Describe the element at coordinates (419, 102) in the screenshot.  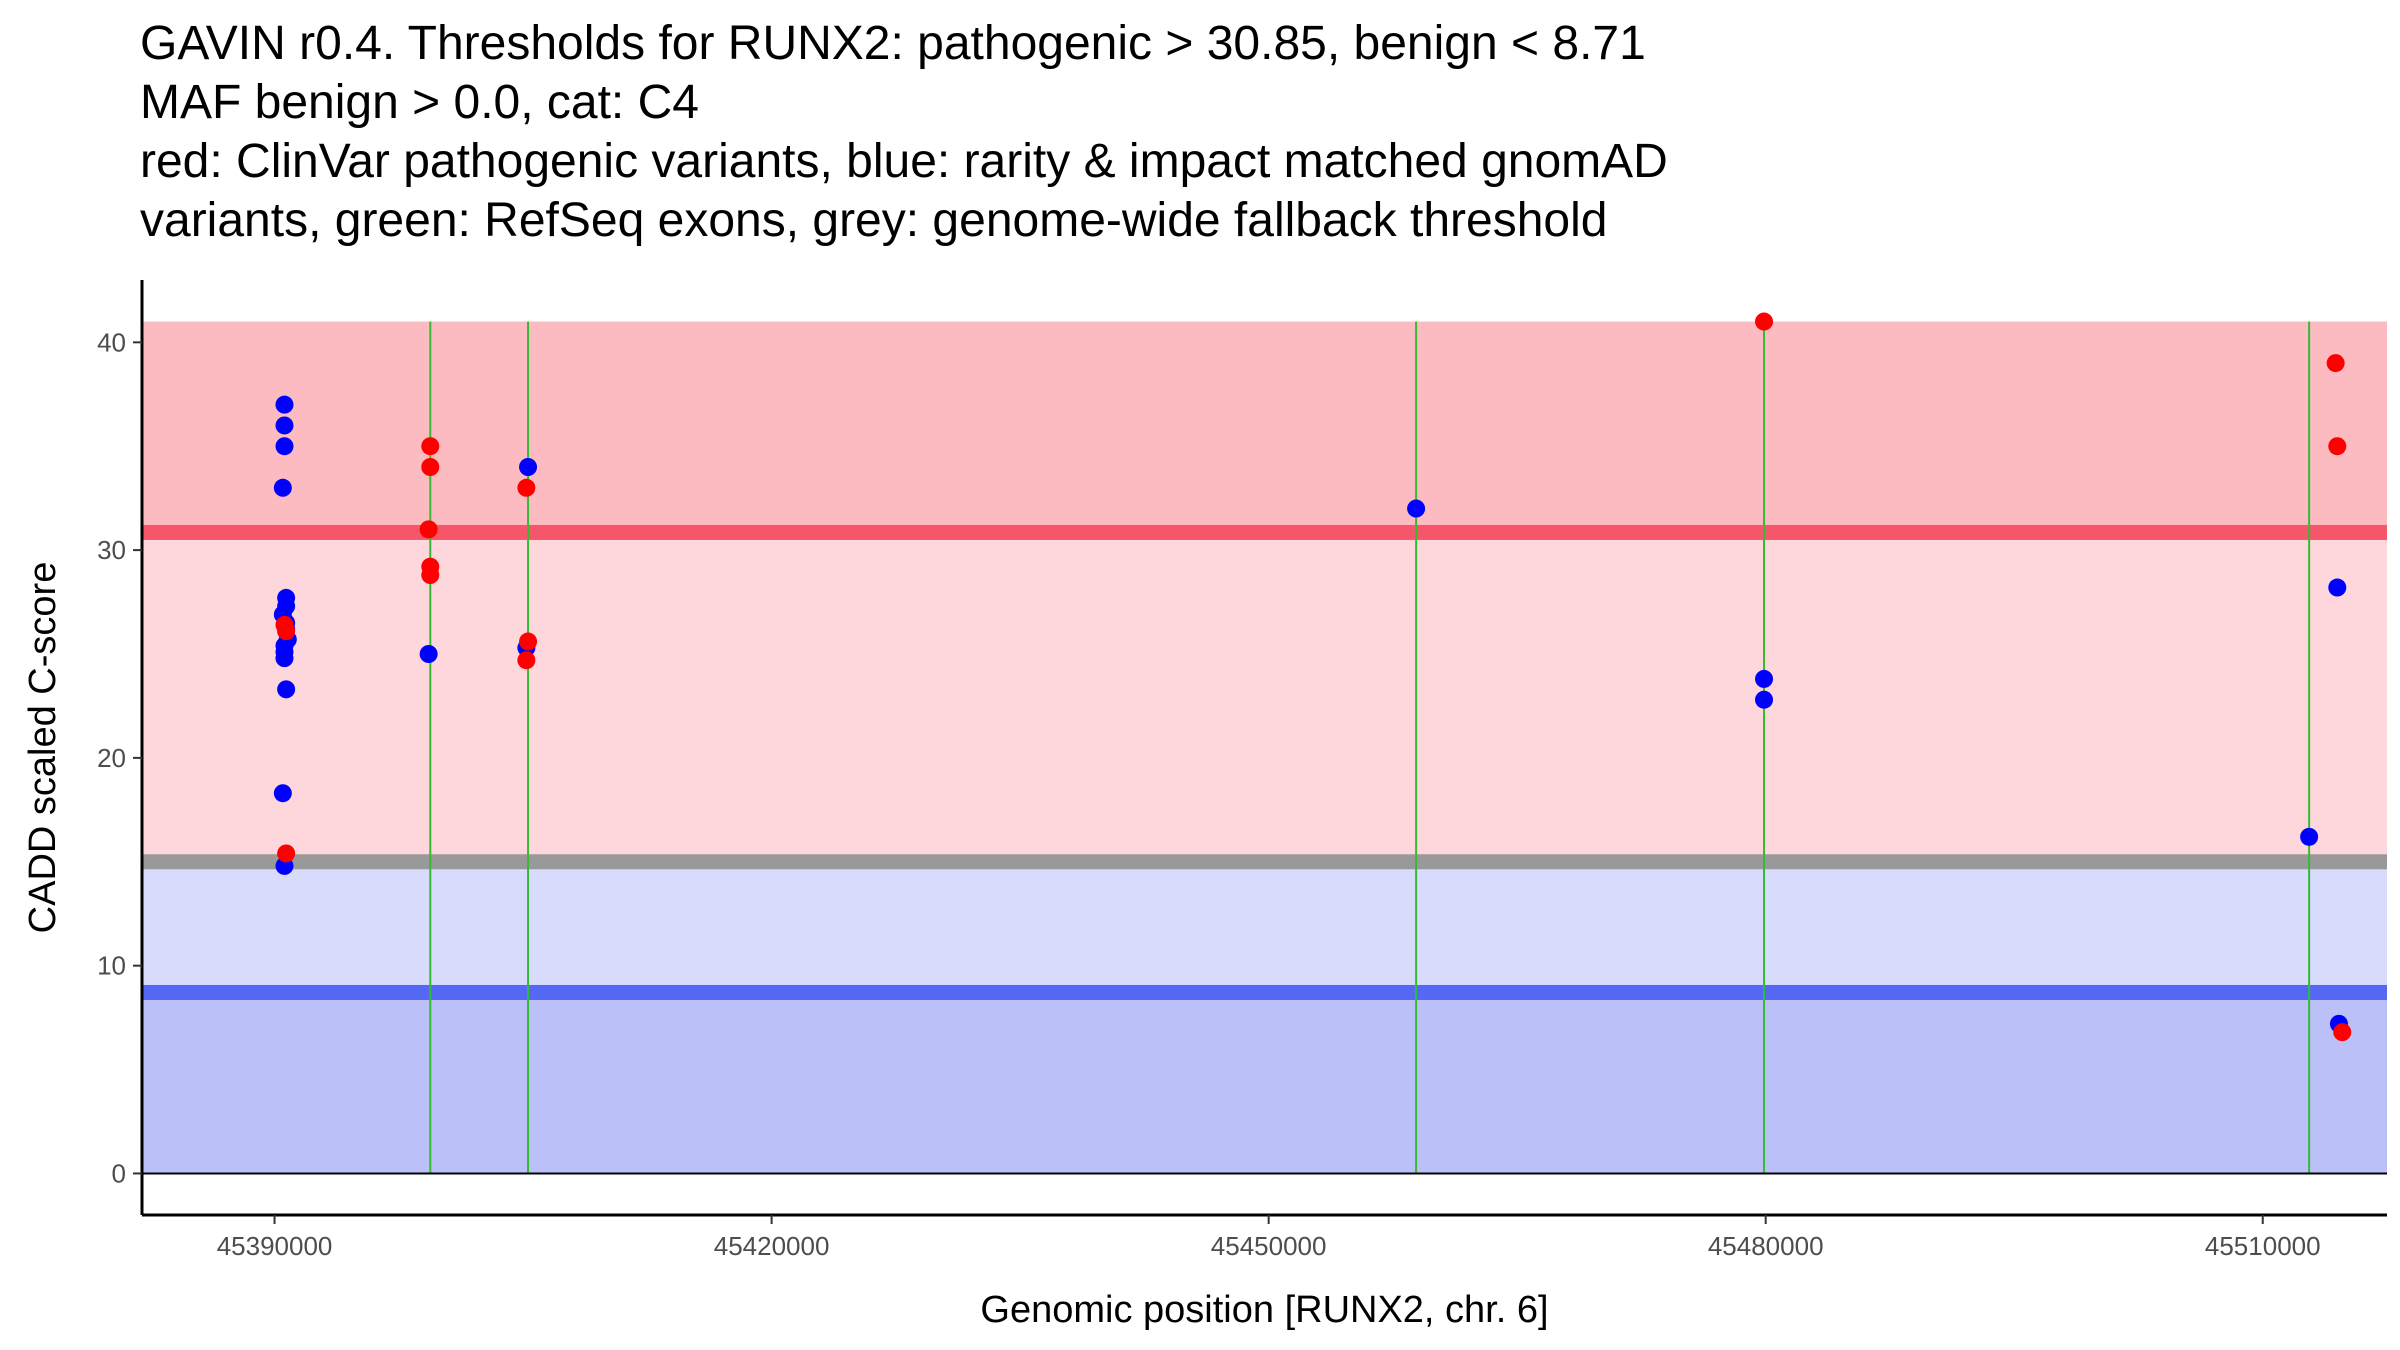
I see `title-line-2: MAF benign > 0.0, cat: C4` at that location.